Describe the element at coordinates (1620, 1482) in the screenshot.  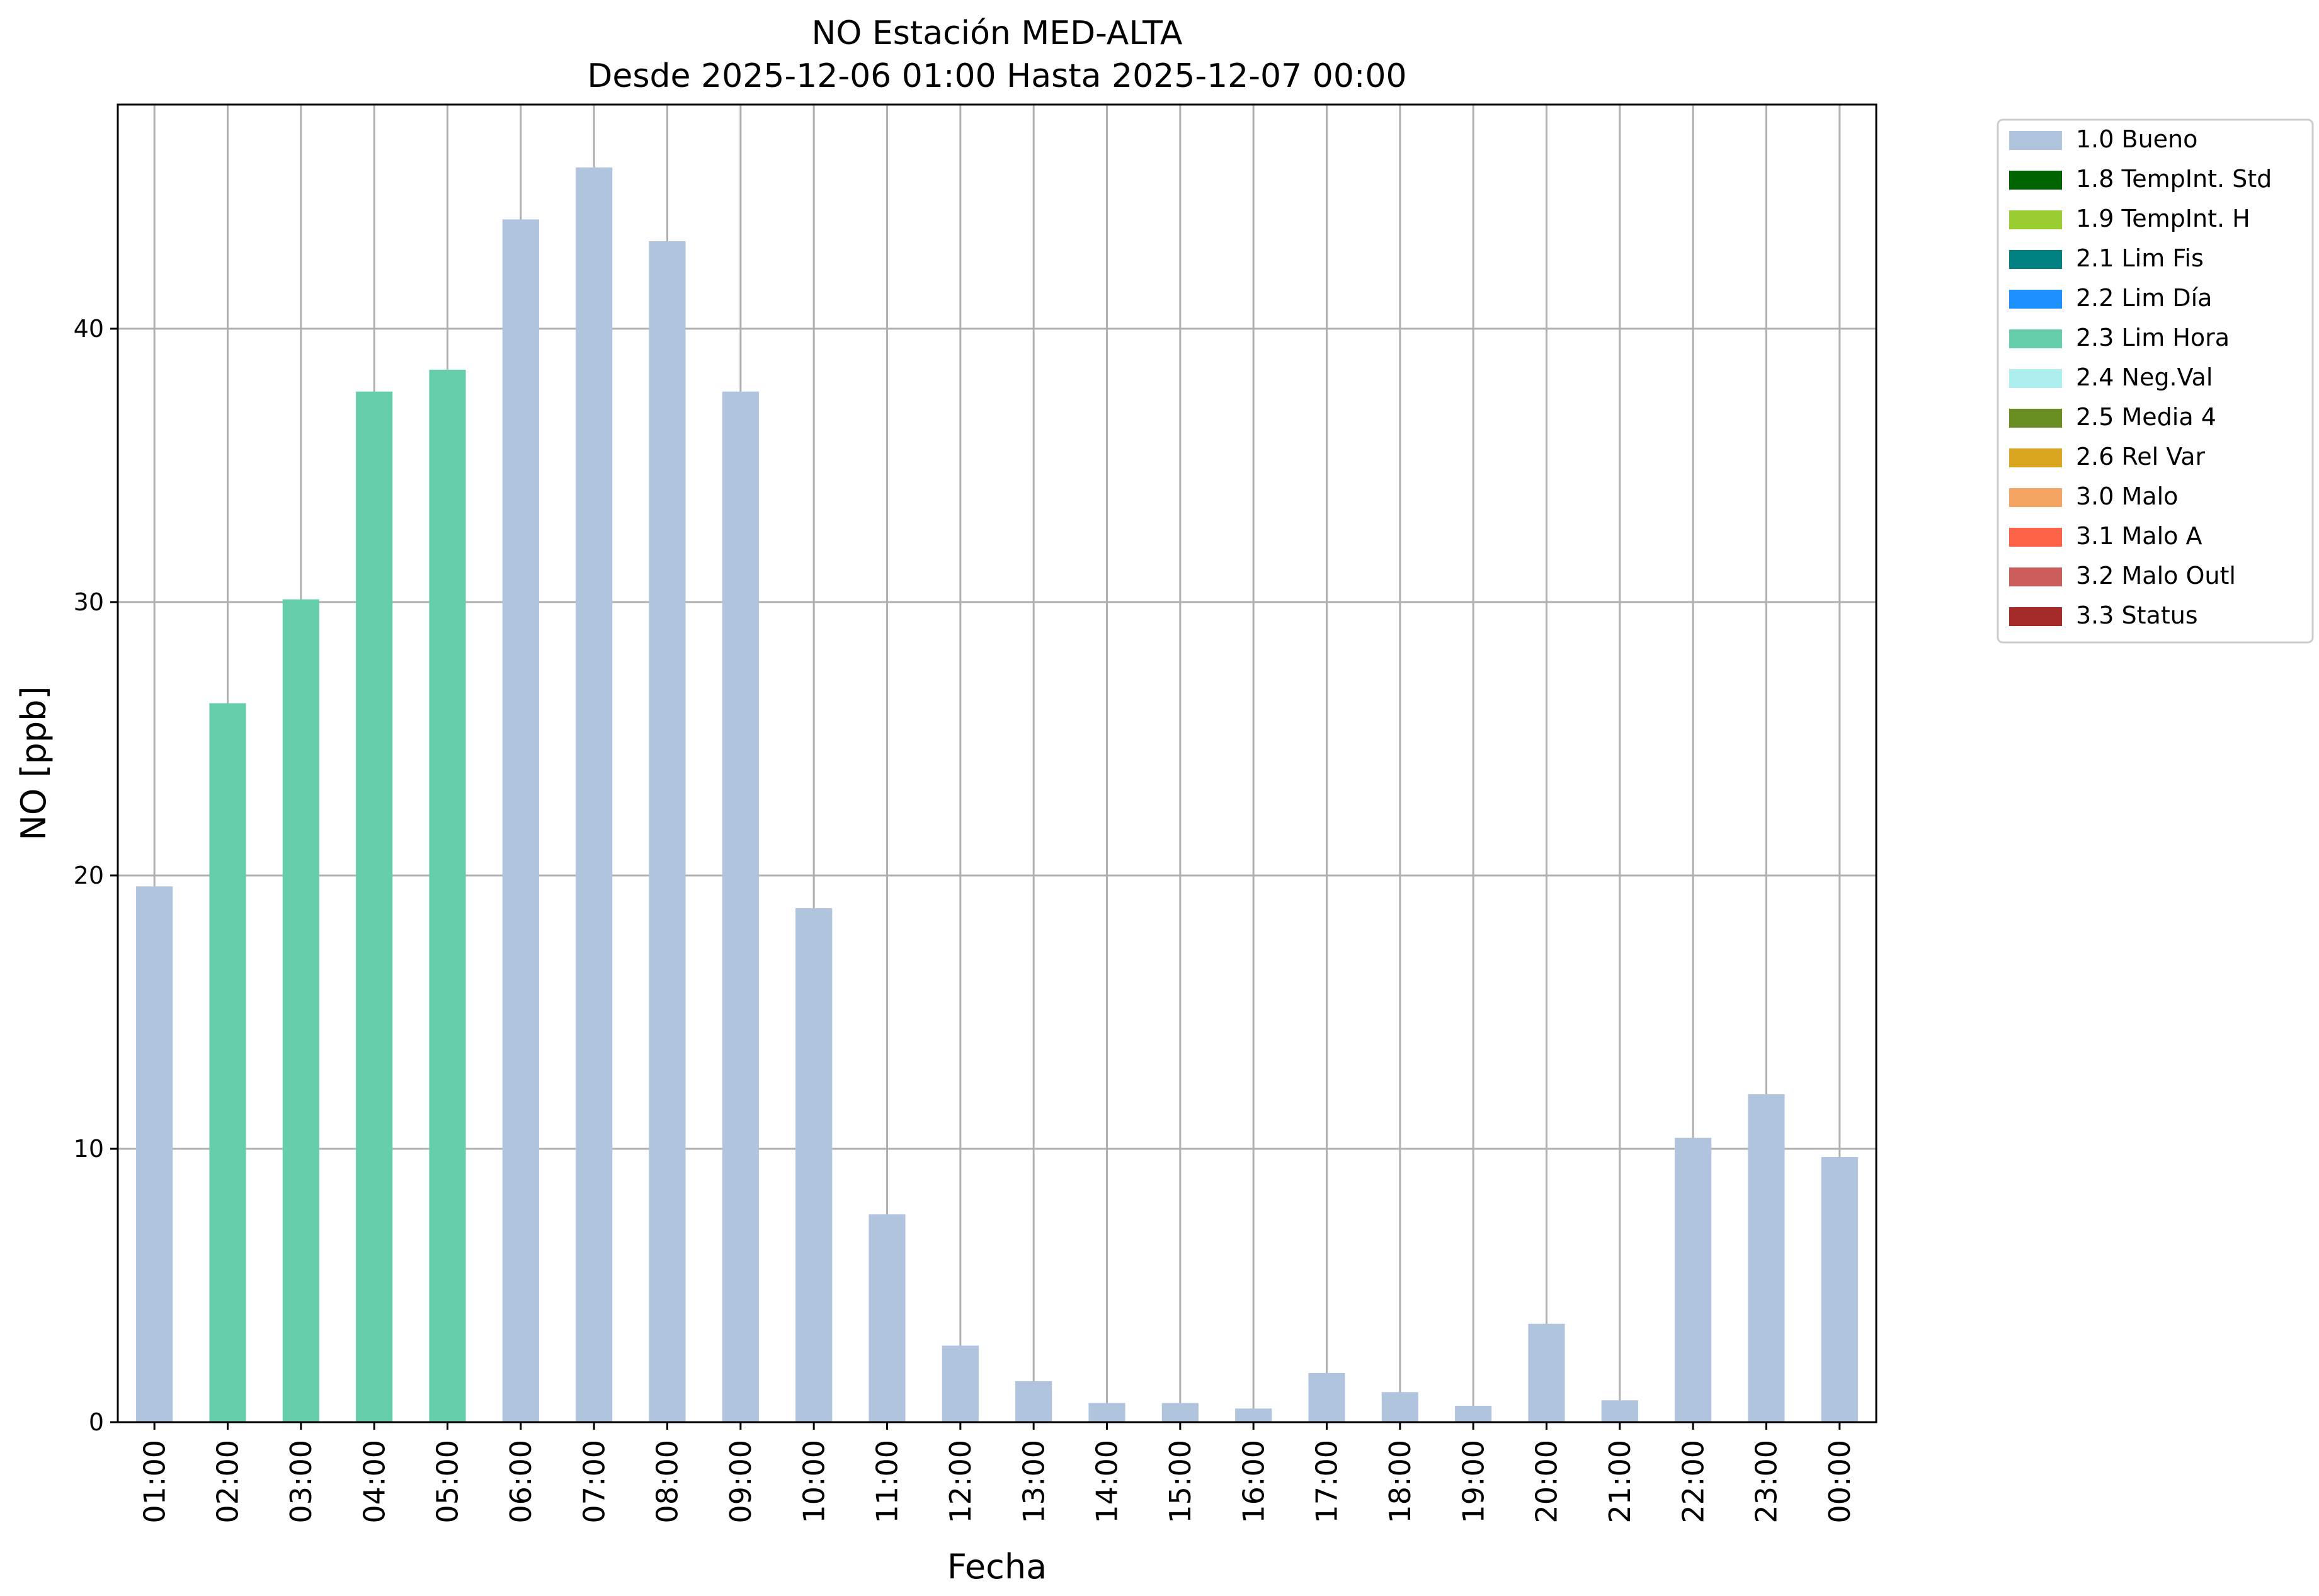
I see `x-tick-label: 21:00` at that location.